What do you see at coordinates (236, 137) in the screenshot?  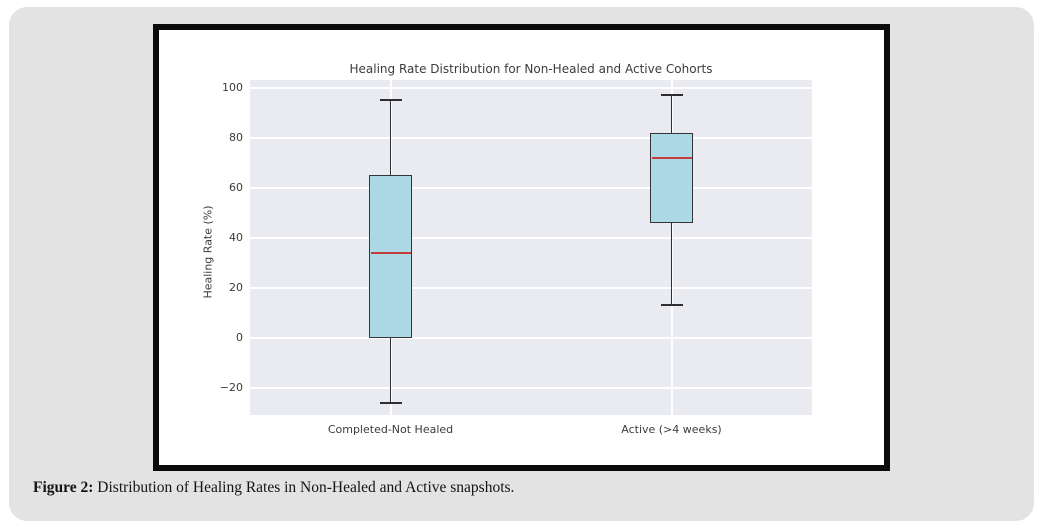 I see `y-tick-label: 80` at bounding box center [236, 137].